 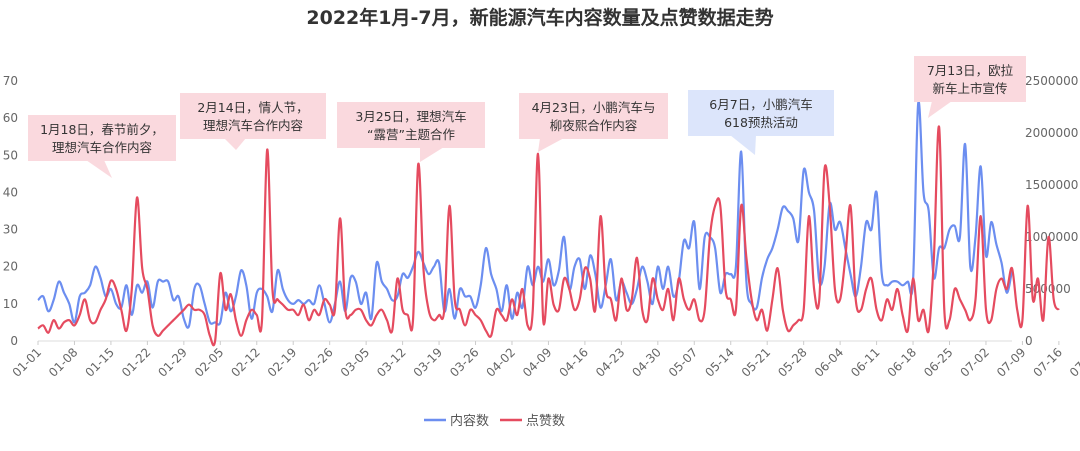 I want to click on x-tick-label: 05-07, so click(x=683, y=362).